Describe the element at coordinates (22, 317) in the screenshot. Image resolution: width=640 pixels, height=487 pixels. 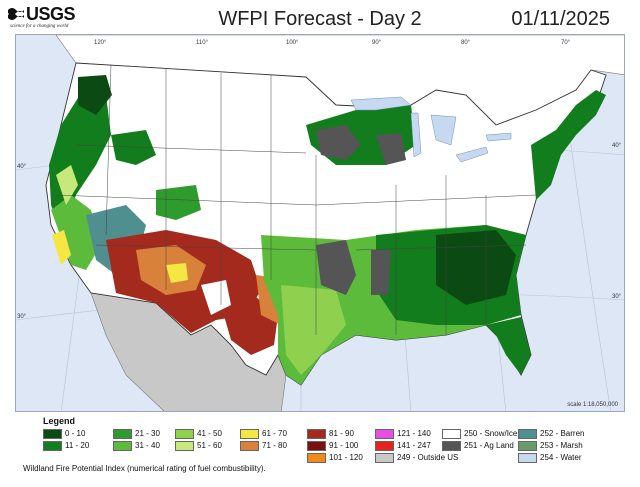
I see `lat-label-30-left: 30°` at that location.